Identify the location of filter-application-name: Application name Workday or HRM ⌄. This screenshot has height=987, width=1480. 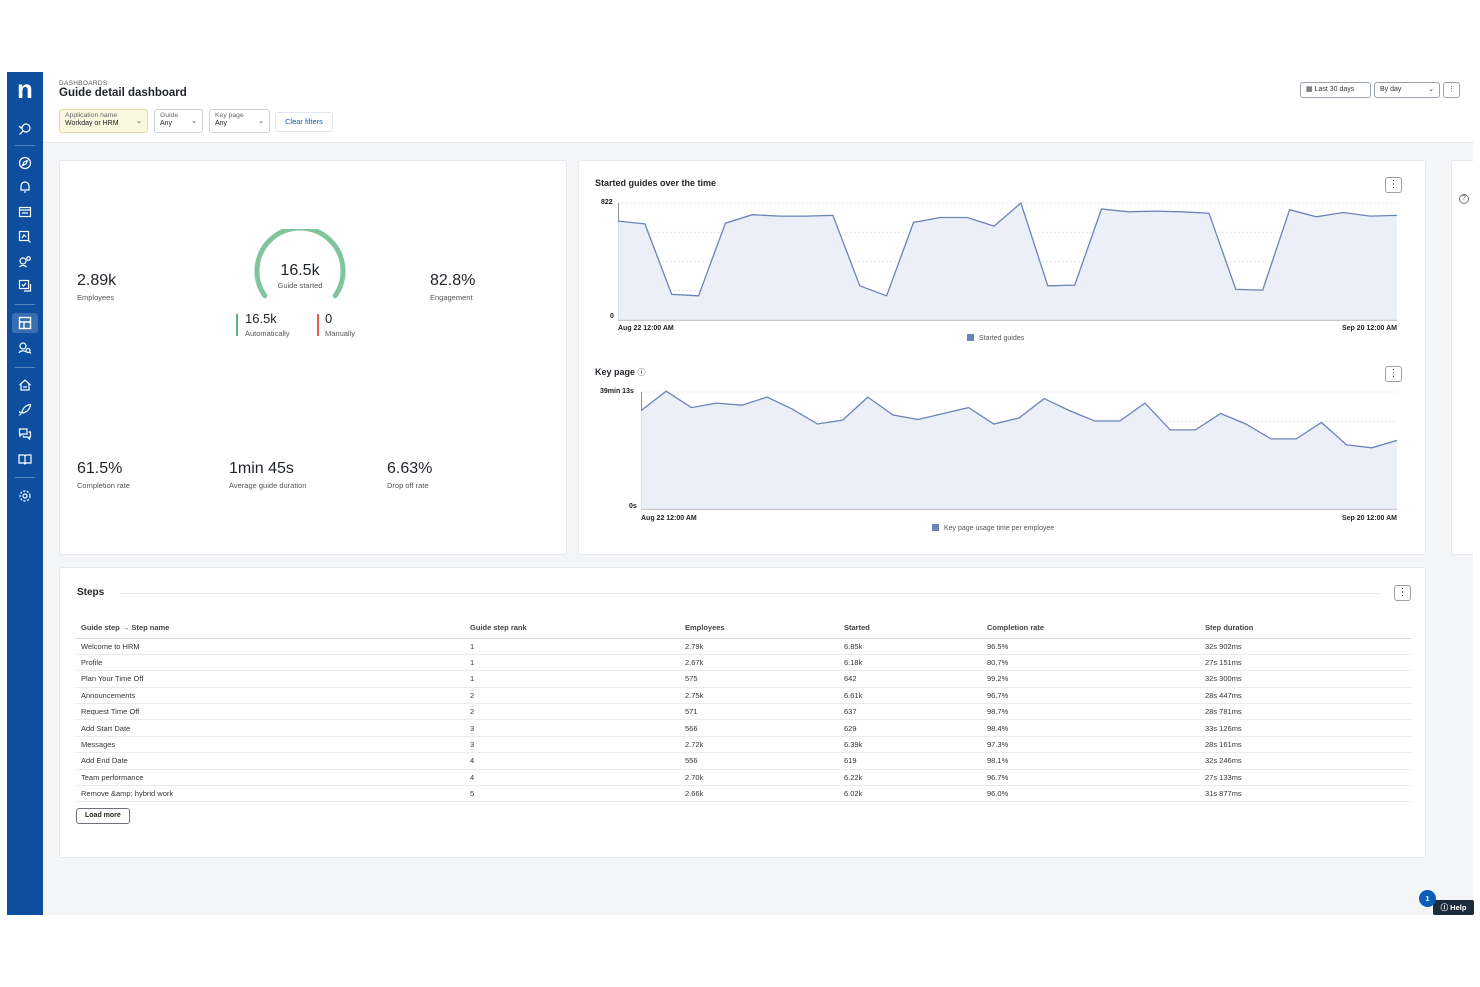
(103, 121).